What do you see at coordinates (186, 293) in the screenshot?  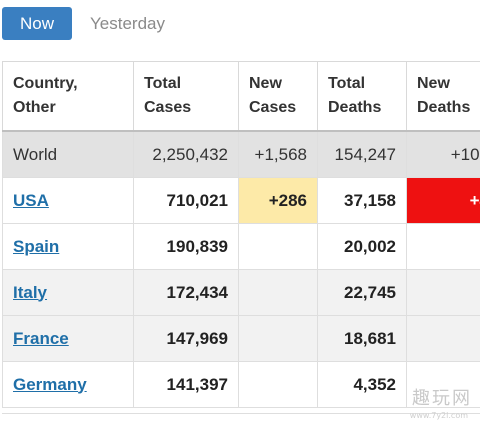 I see `total-cases-cell: 172,434` at bounding box center [186, 293].